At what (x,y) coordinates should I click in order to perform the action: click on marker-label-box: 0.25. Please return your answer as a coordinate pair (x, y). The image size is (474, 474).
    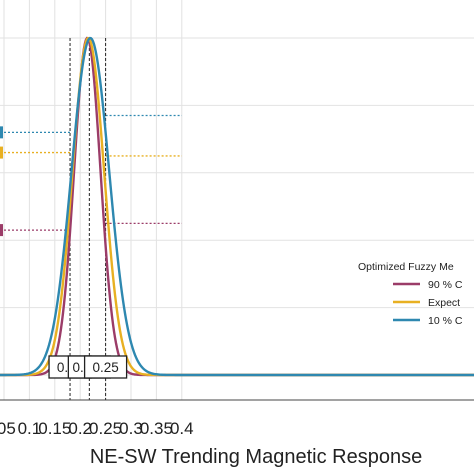
    Looking at the image, I should click on (105, 367).